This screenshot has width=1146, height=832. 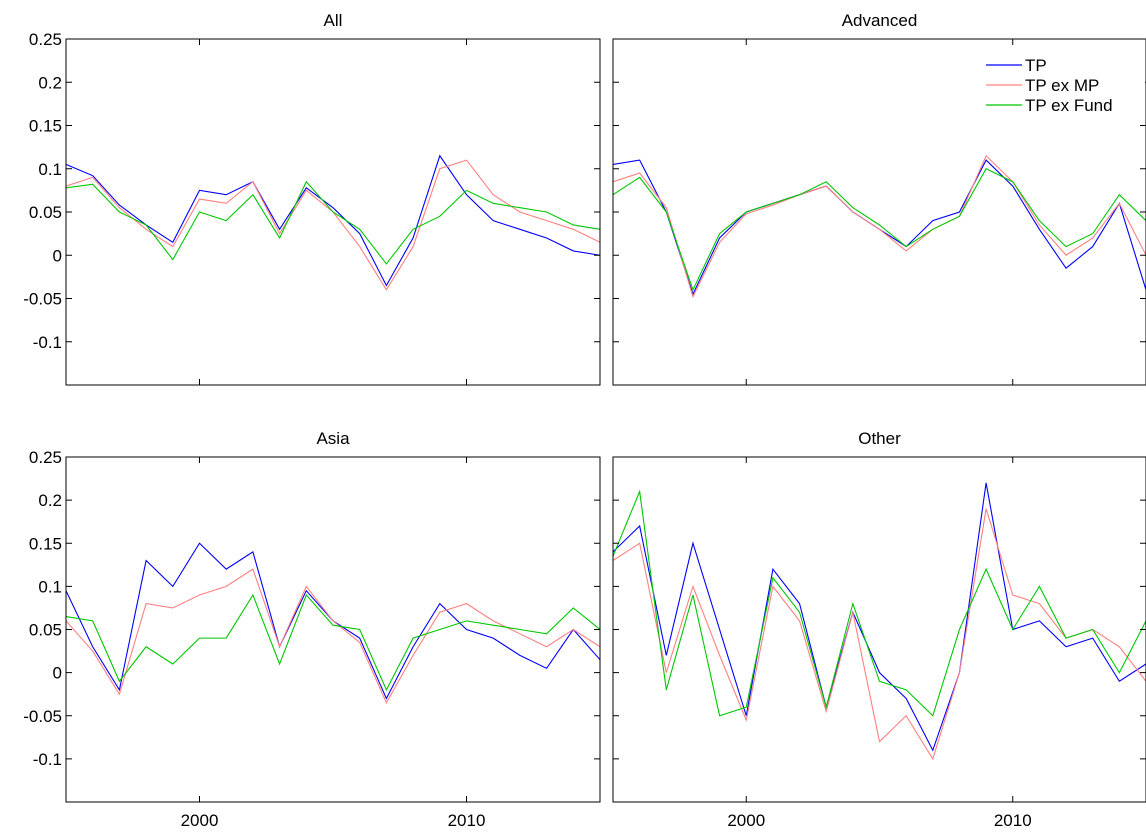 I want to click on series-line-tp-ex-mp-other, so click(x=879, y=634).